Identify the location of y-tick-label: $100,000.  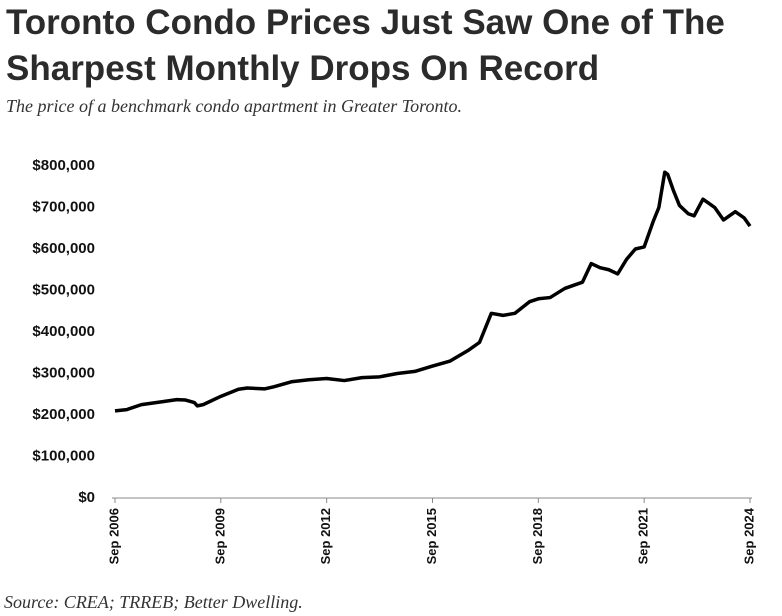
(63, 455).